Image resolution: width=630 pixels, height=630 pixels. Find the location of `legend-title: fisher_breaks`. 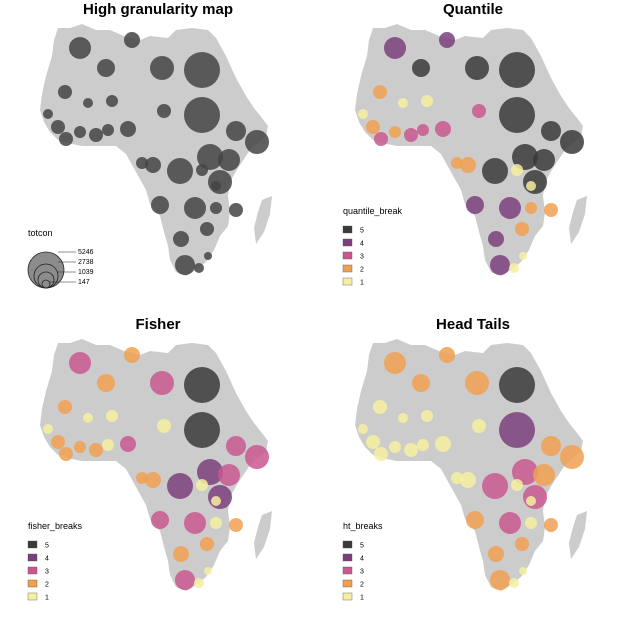

legend-title: fisher_breaks is located at coordinates (55, 526).